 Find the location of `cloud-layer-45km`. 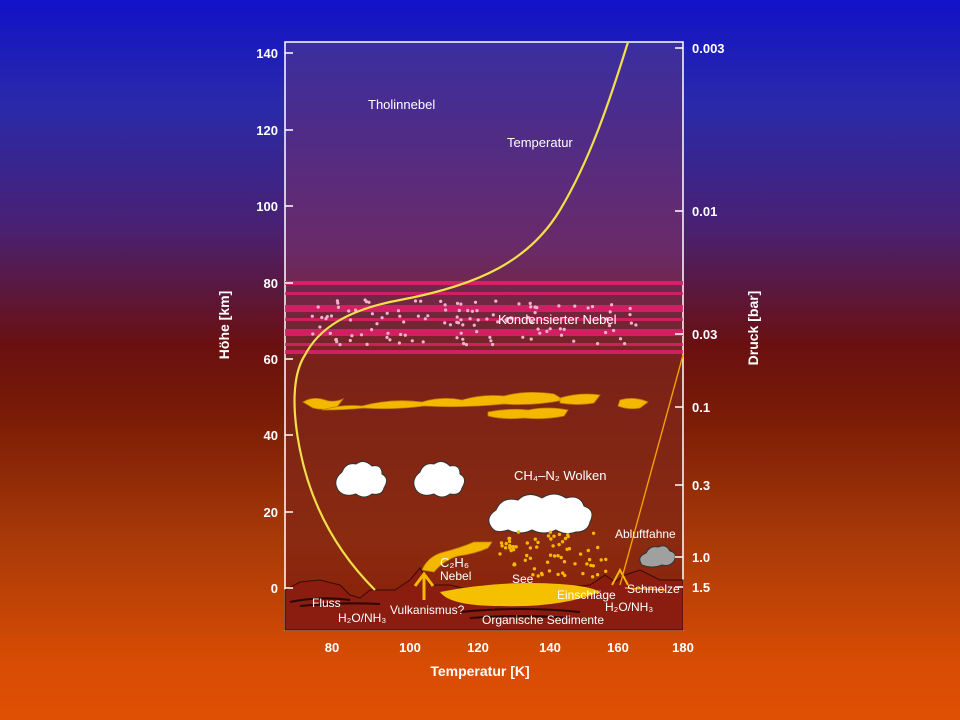

cloud-layer-45km is located at coordinates (475, 406).